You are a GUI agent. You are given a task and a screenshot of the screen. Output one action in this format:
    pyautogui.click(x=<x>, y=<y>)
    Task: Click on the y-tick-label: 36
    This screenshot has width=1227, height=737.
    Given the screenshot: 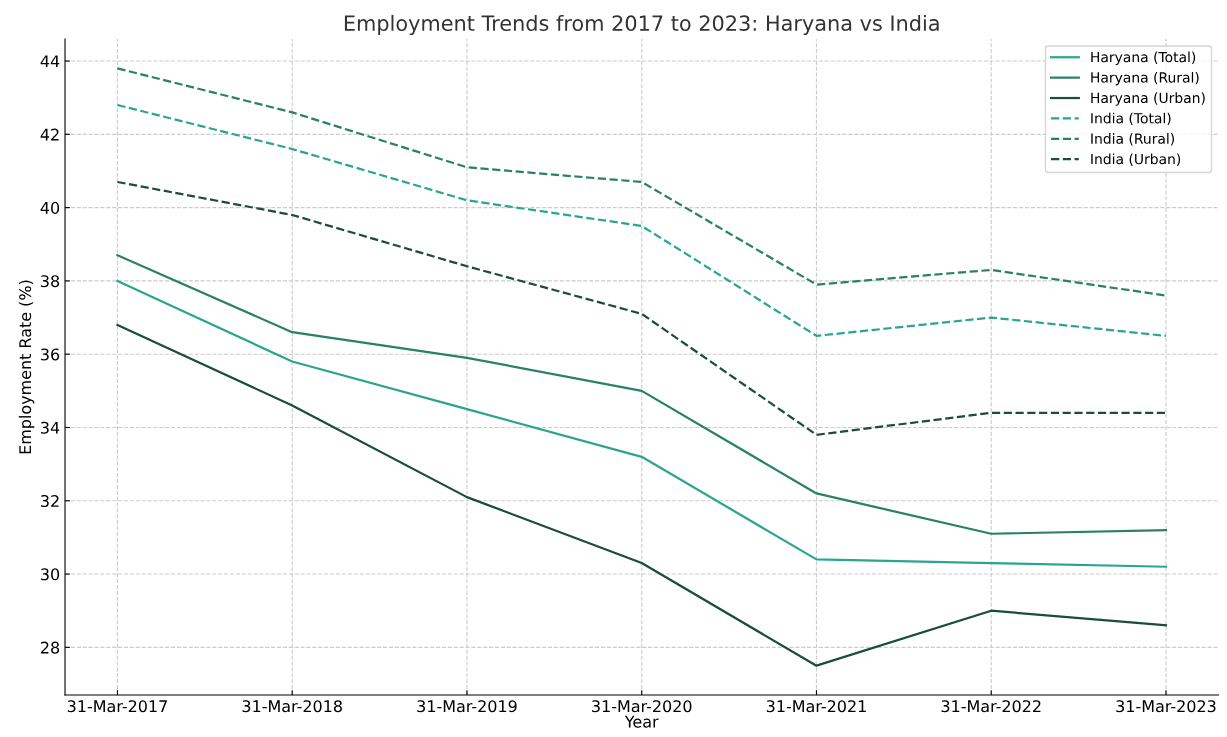 What is the action you would take?
    pyautogui.click(x=50, y=354)
    